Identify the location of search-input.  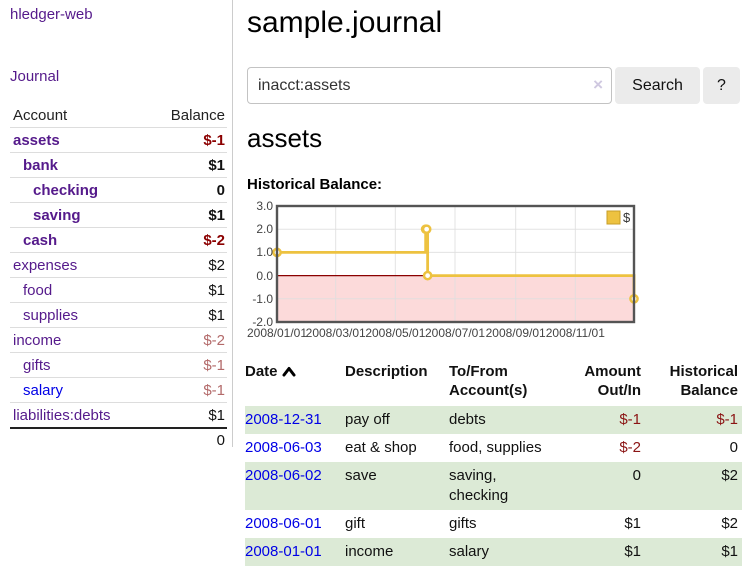
(429, 85).